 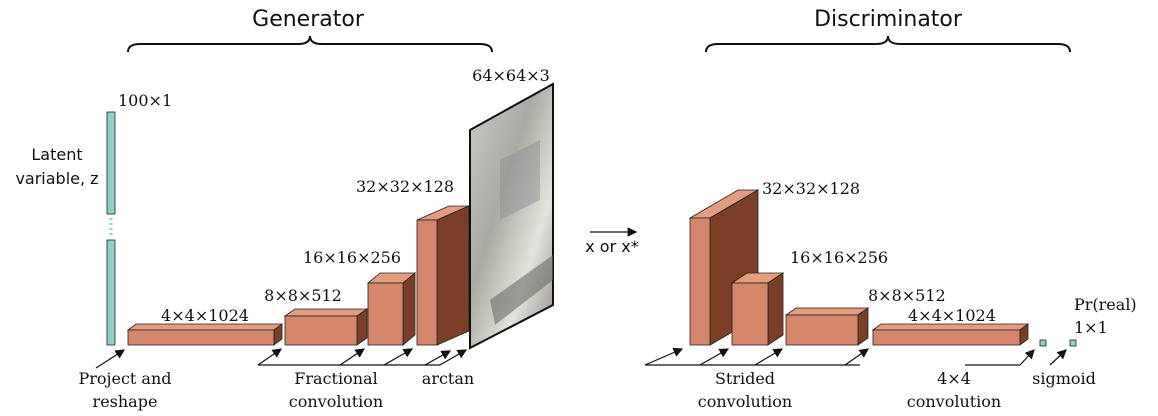 What do you see at coordinates (56, 154) in the screenshot?
I see `latent-label: Latent` at bounding box center [56, 154].